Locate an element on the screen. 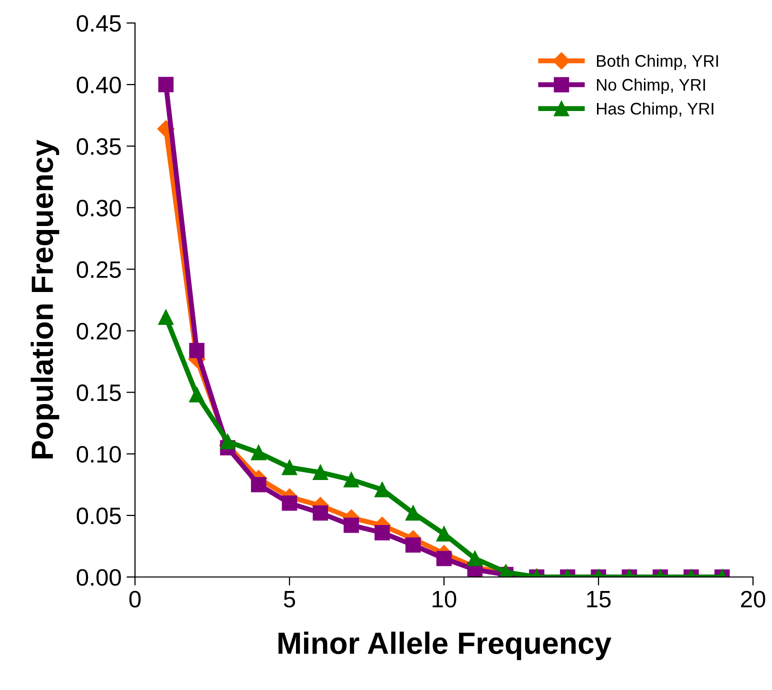  y-tick-label: 0.10 is located at coordinates (98, 454).